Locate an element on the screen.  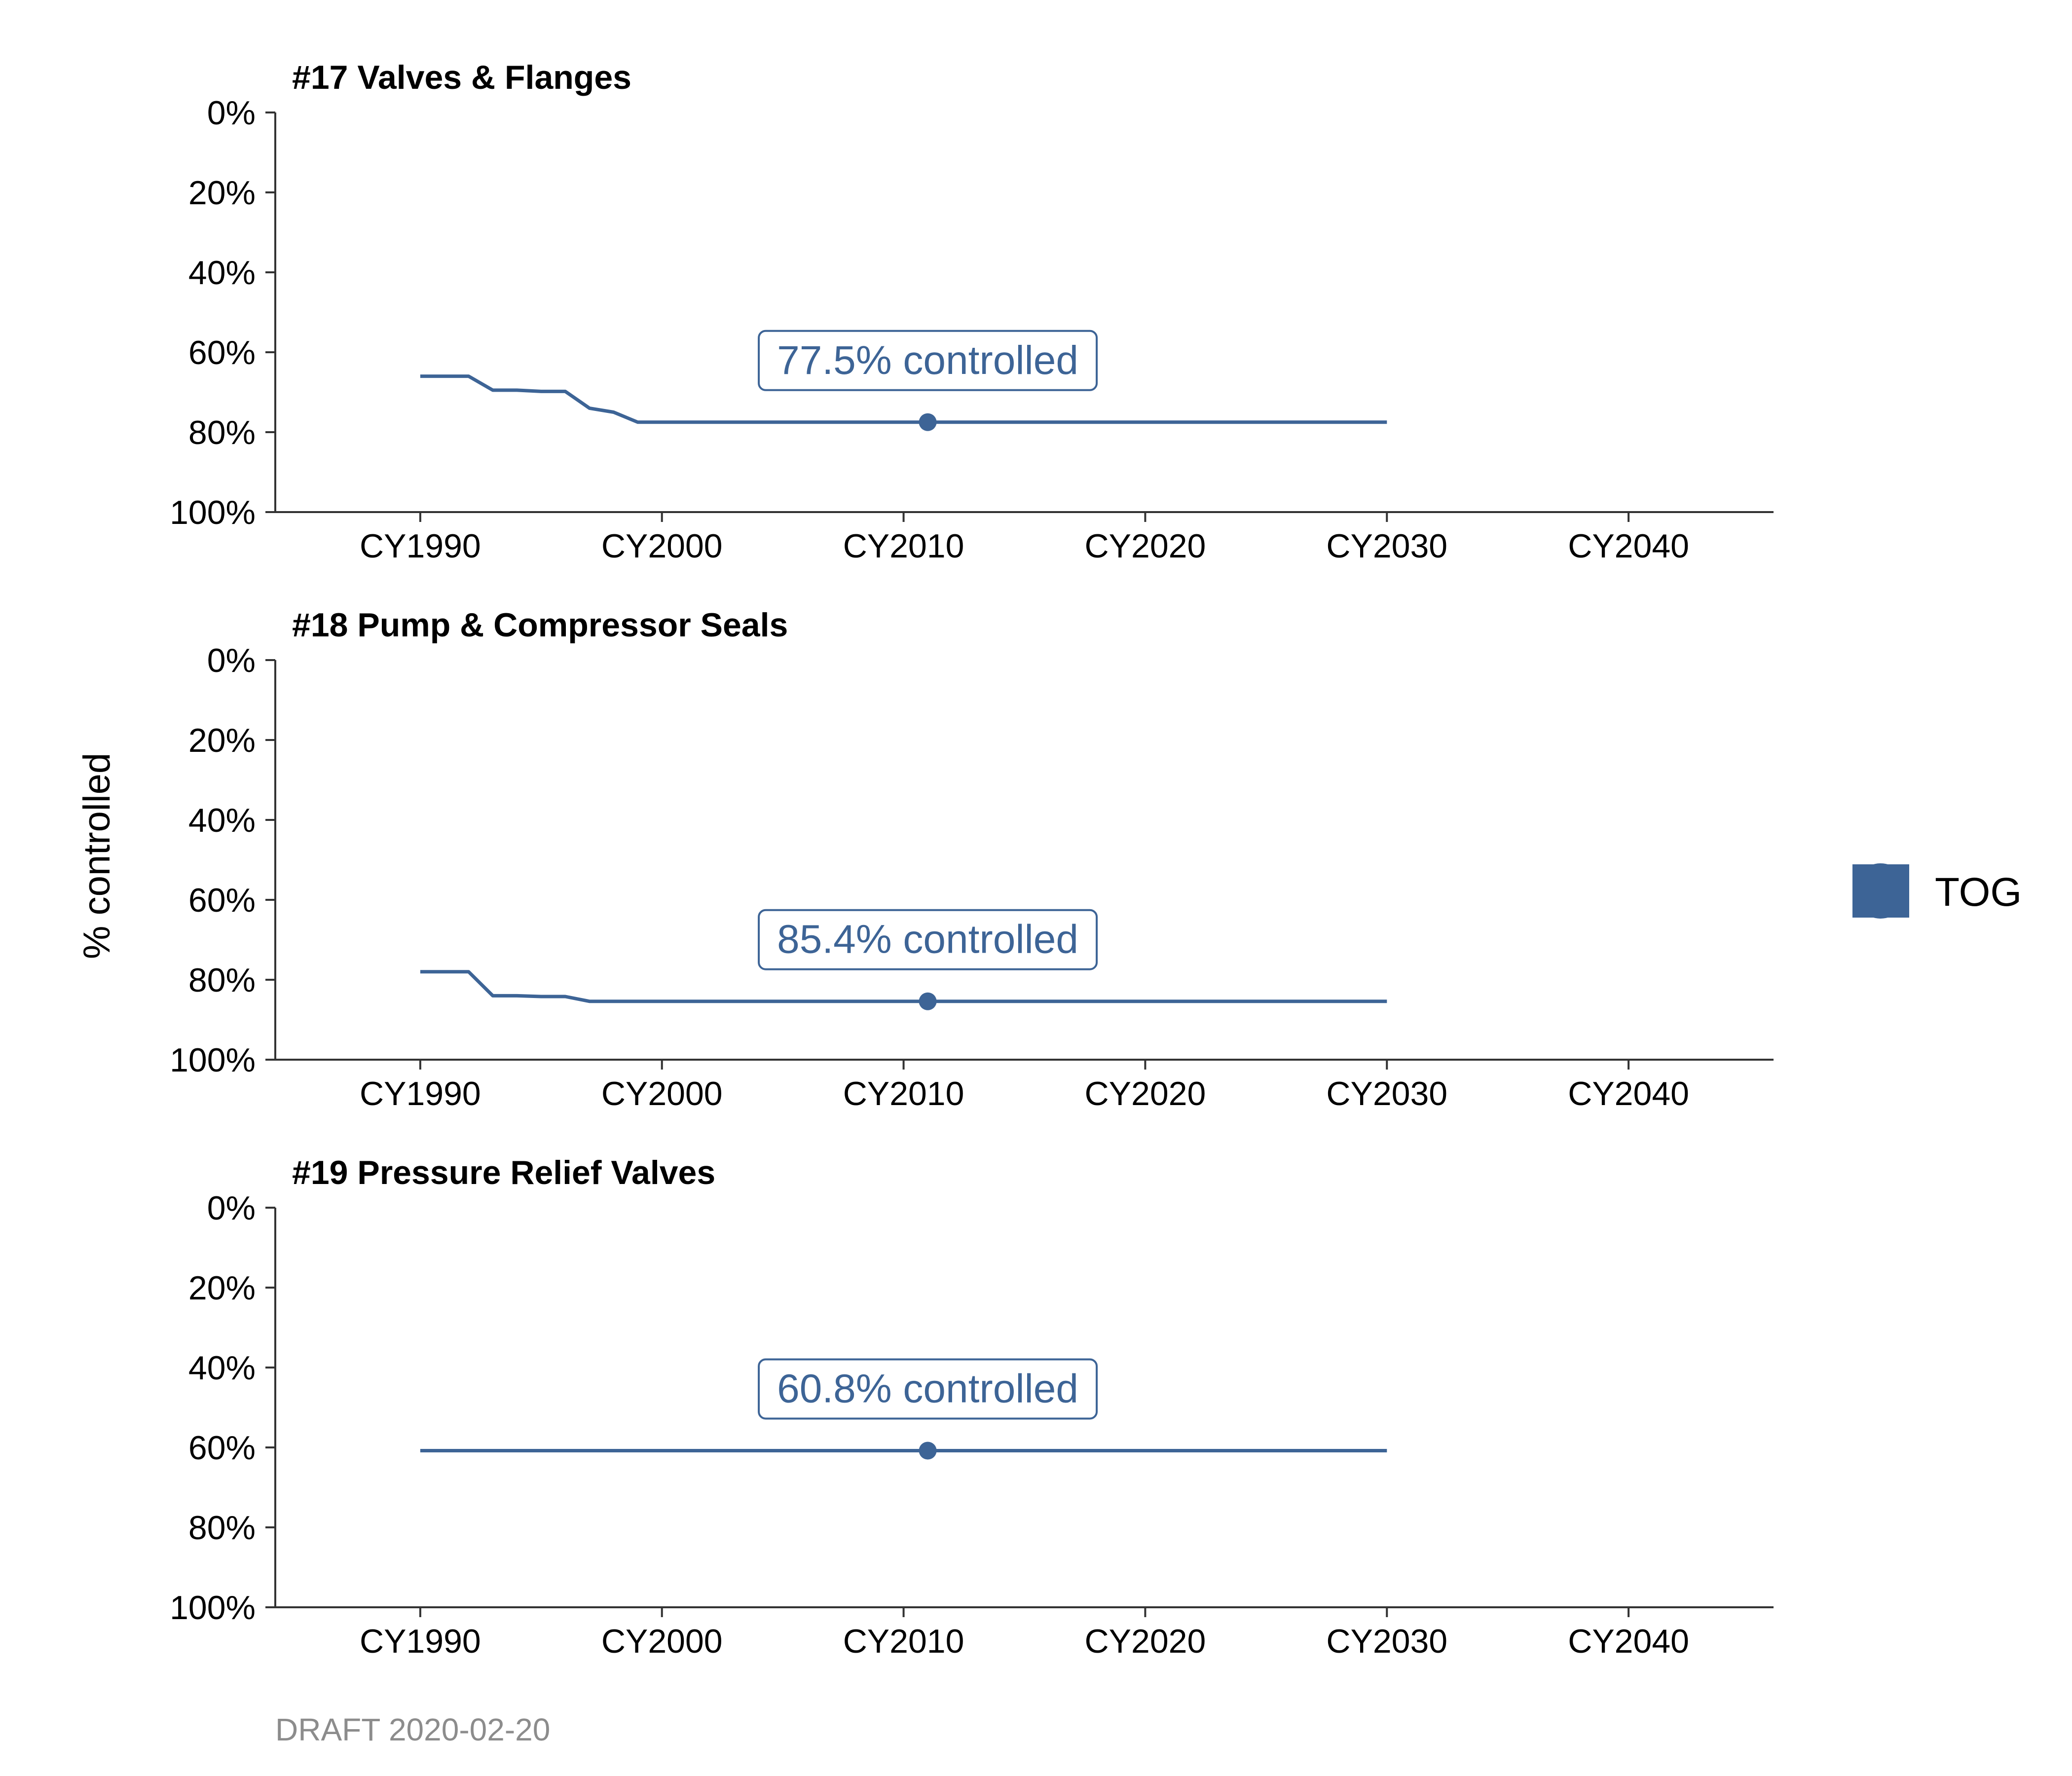
controlled-label: 60.8% controlled is located at coordinates (928, 1388).